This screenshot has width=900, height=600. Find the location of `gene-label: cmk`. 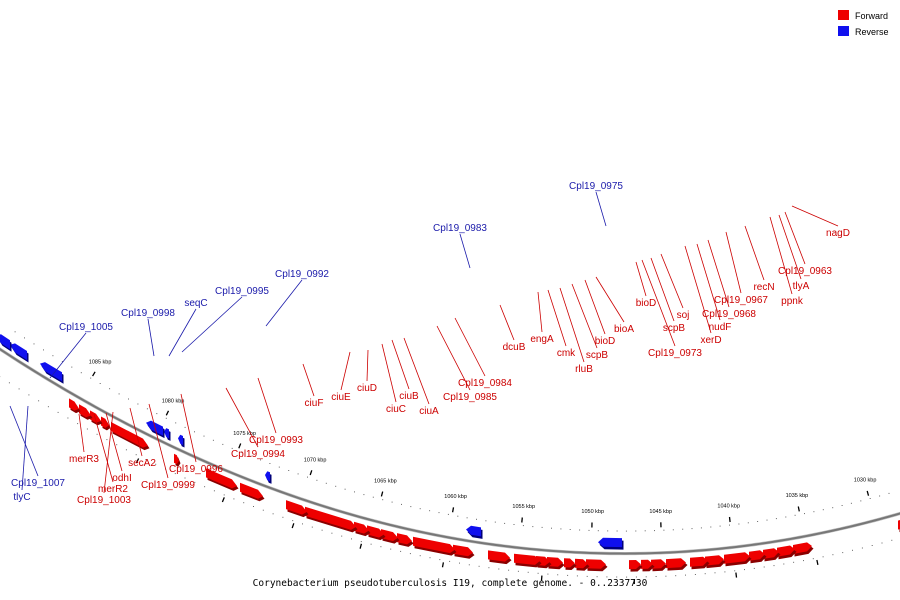

gene-label: cmk is located at coordinates (566, 353).